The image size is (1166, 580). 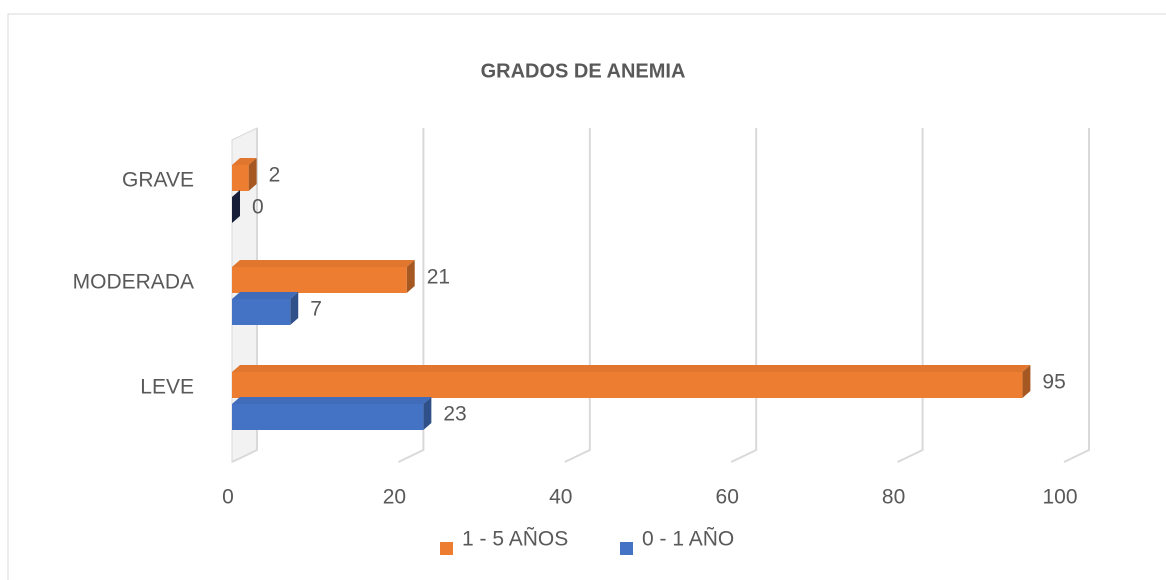 I want to click on data-label: 0, so click(x=258, y=207).